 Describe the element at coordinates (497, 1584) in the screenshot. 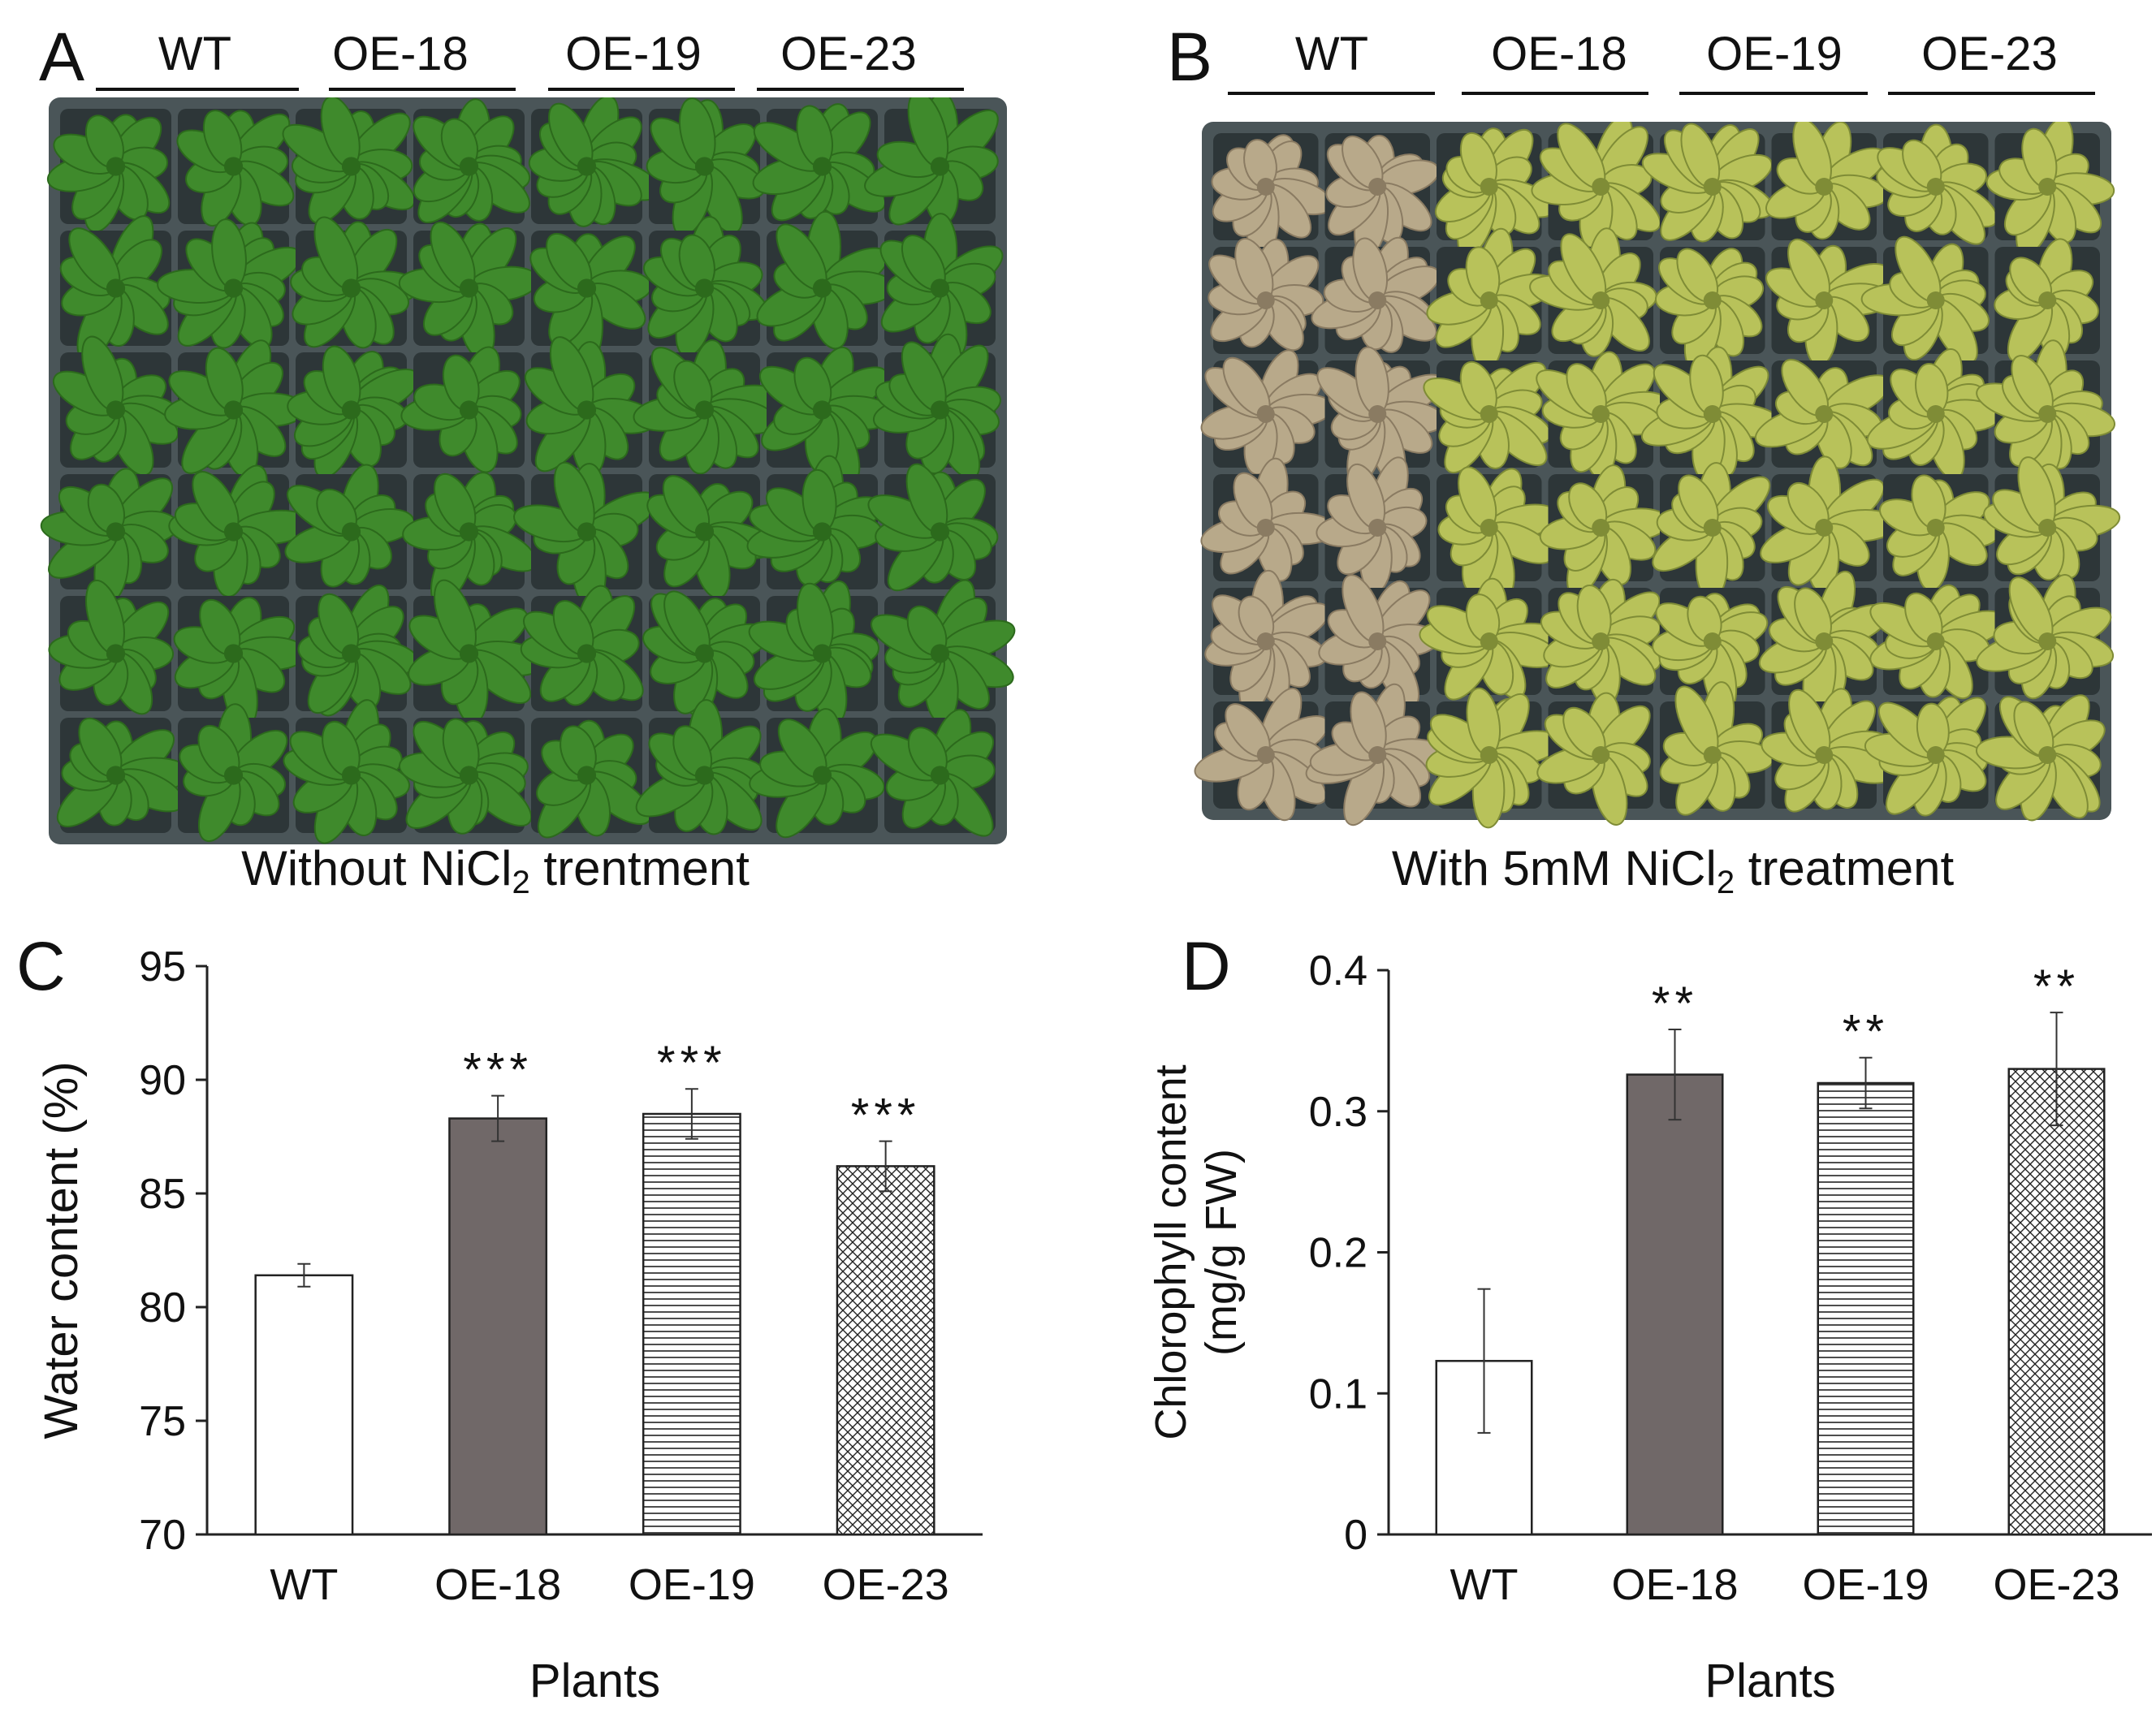

I see `x-tick-label: OE-18` at that location.